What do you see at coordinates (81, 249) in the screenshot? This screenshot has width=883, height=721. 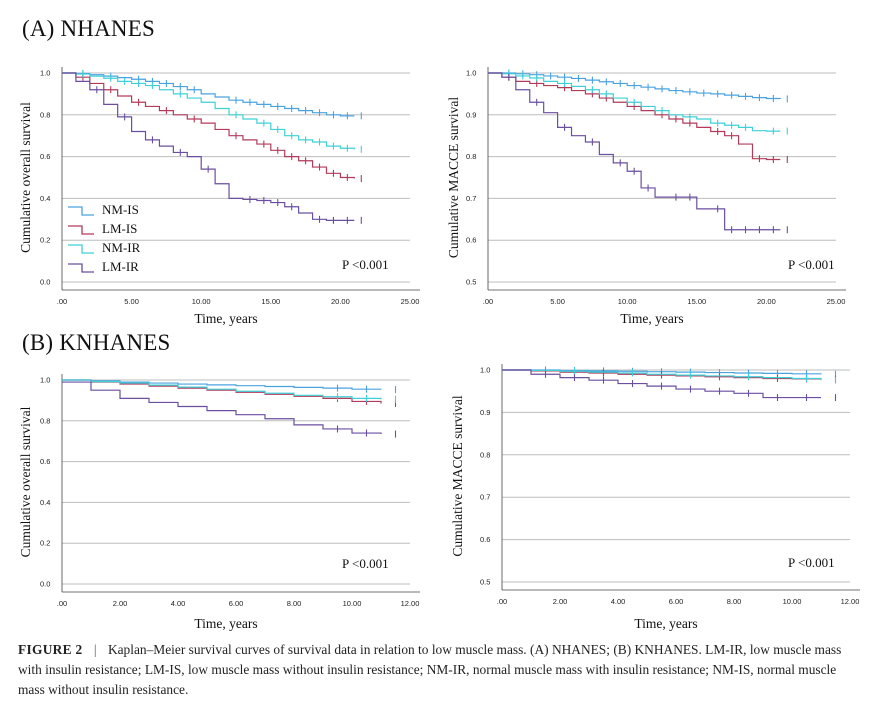 I see `legend-swatch-nm-ir` at bounding box center [81, 249].